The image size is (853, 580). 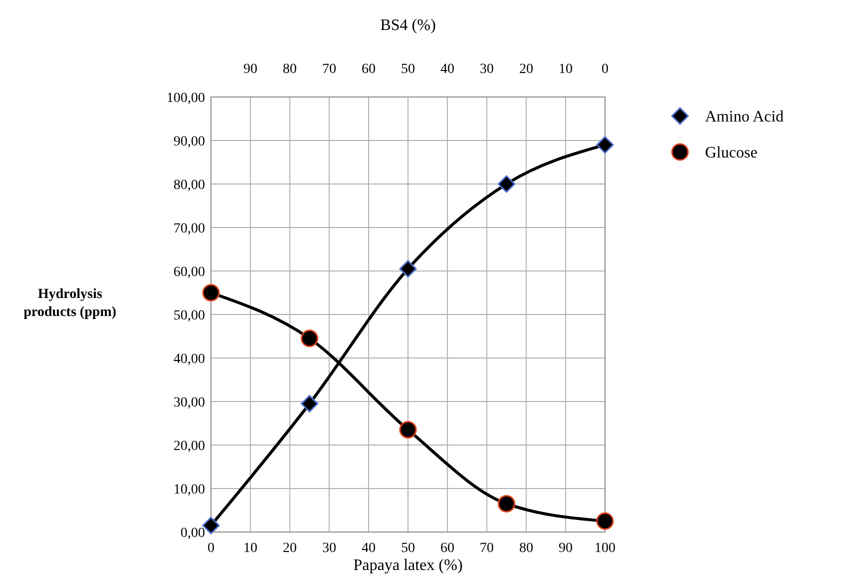 What do you see at coordinates (487, 69) in the screenshot?
I see `x2-tick-label: 30` at bounding box center [487, 69].